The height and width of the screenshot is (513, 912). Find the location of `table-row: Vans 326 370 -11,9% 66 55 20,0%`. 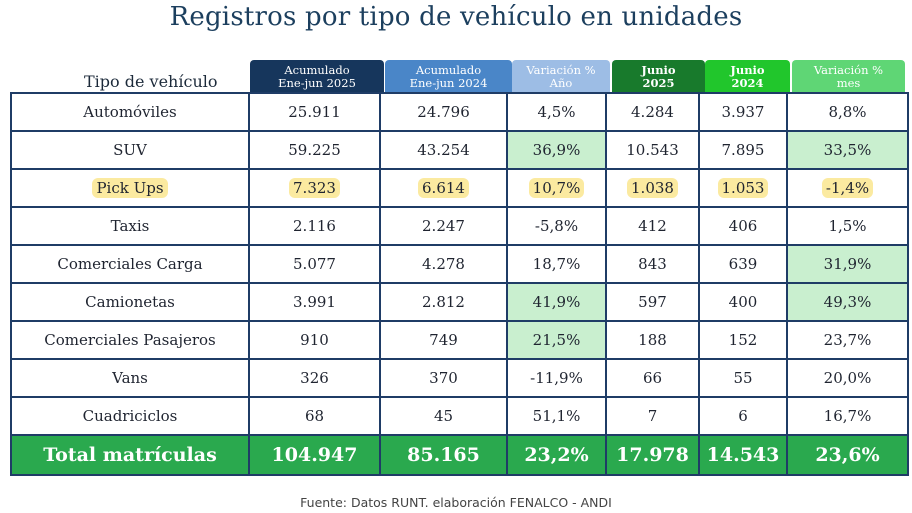

table-row: Vans 326 370 -11,9% 66 55 20,0% is located at coordinates (459, 378).